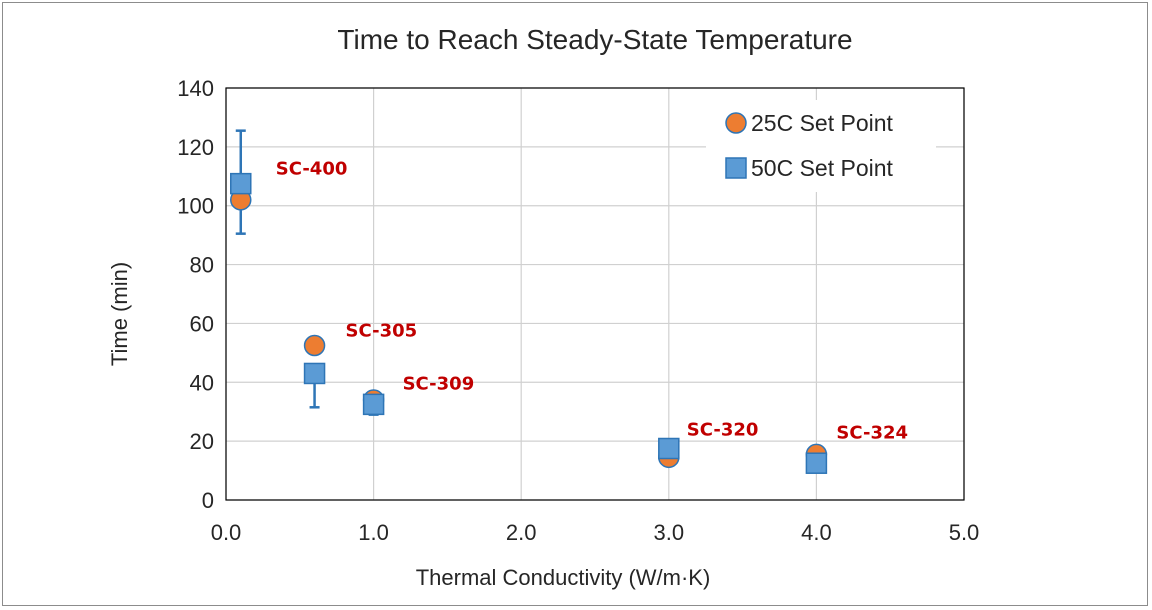  Describe the element at coordinates (872, 432) in the screenshot. I see `point-label: SC-324` at that location.